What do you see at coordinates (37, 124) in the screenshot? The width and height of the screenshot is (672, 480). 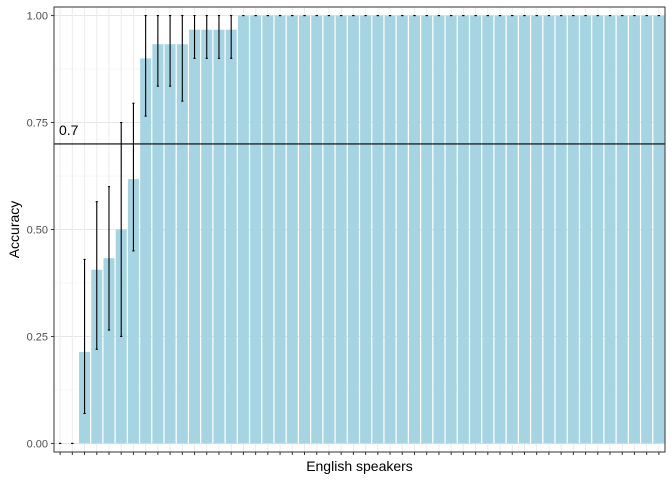 I see `y-tick-label: 0.75` at bounding box center [37, 124].